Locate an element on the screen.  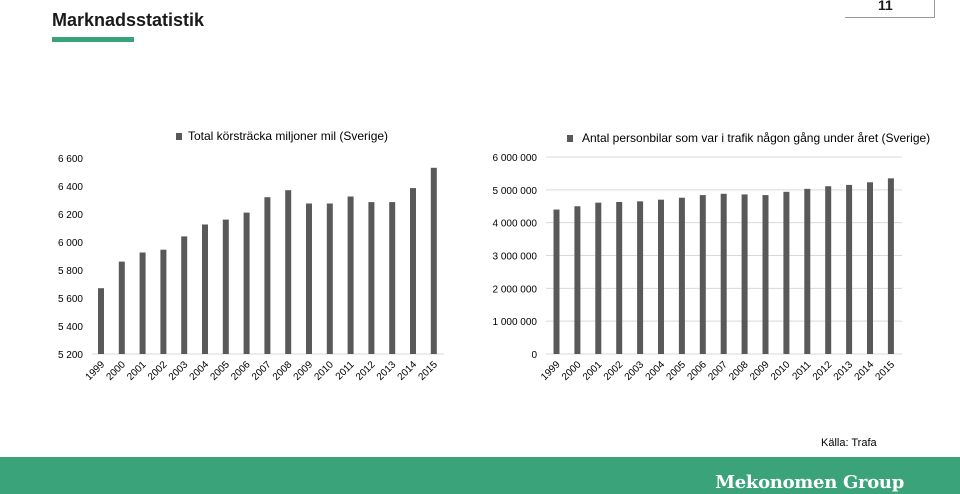
y-tick-label: 2 000 000 is located at coordinates (515, 289).